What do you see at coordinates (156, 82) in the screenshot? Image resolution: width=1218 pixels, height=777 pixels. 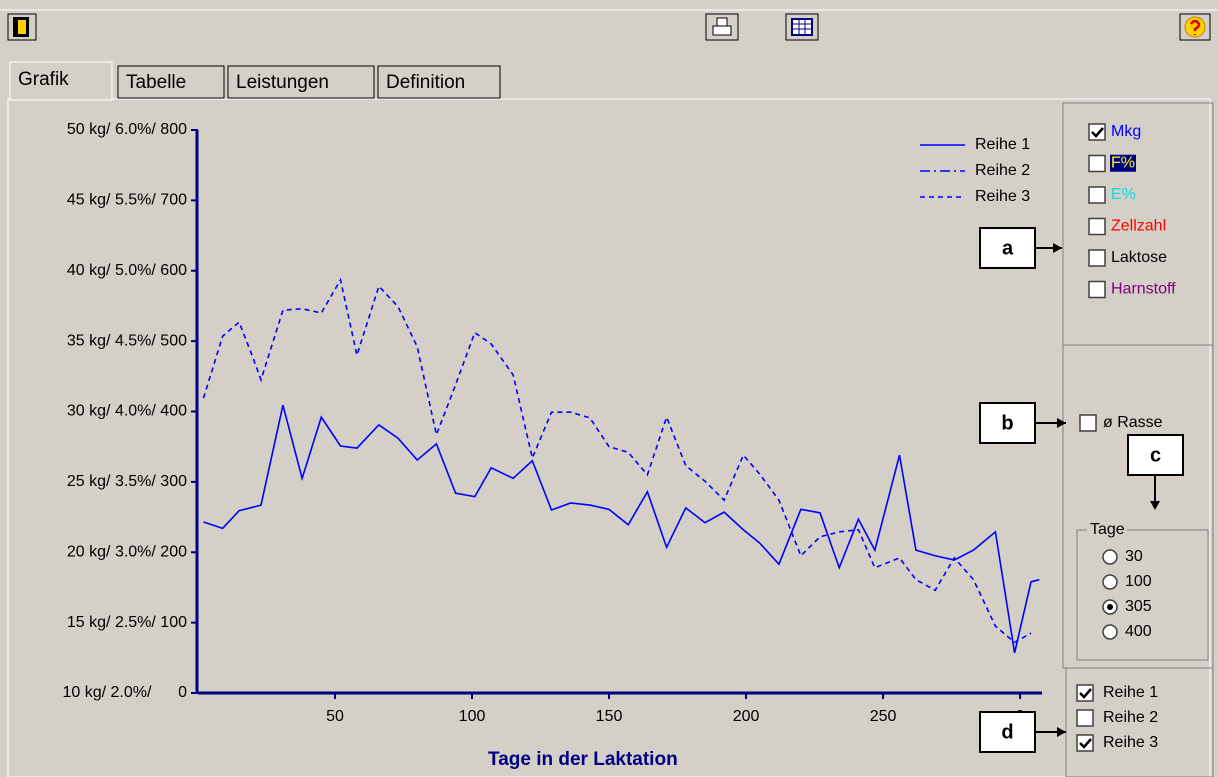 I see `tab-label: Tabelle` at bounding box center [156, 82].